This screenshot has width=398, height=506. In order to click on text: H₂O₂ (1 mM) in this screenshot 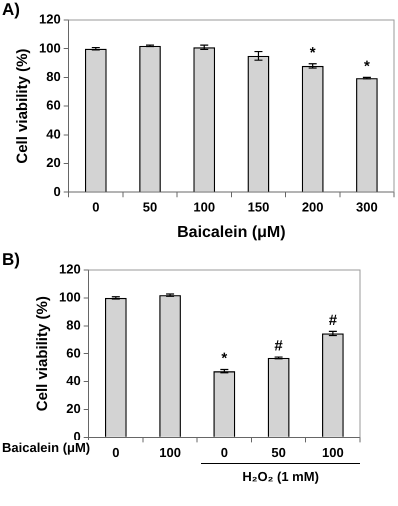, I will do `click(280, 476)`.